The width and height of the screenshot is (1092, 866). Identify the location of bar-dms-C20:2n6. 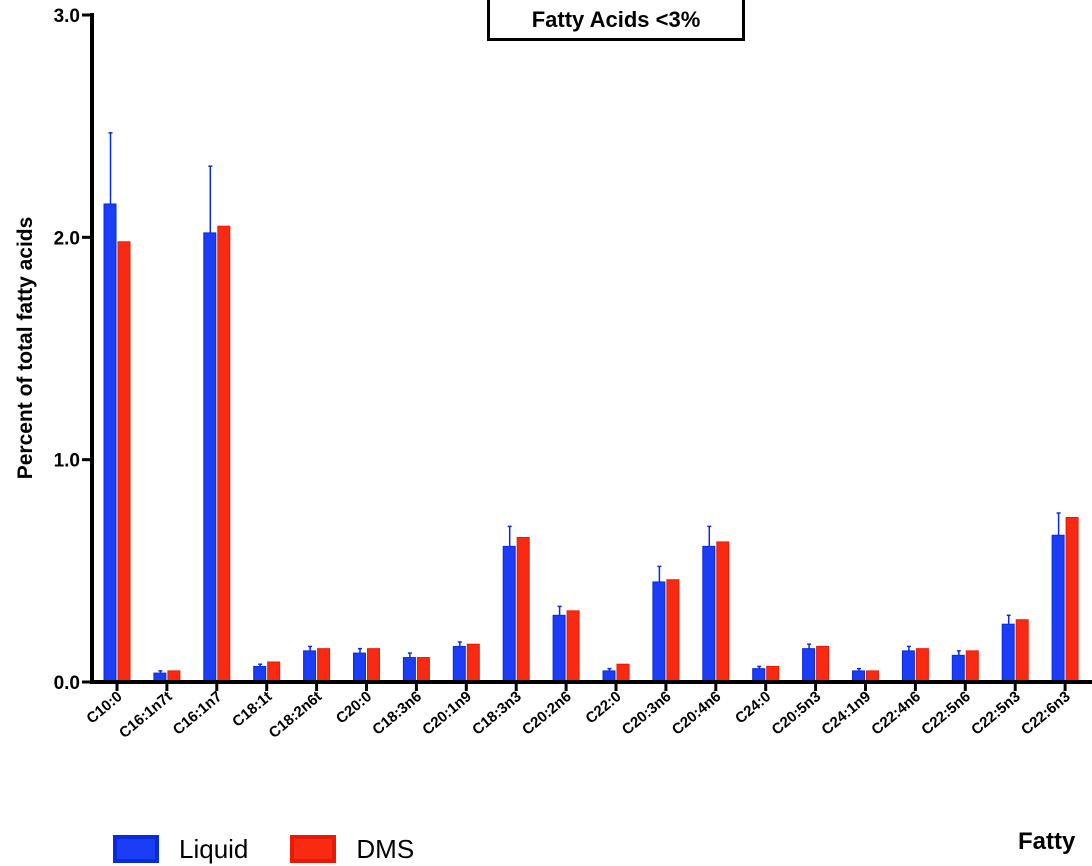
(573, 646).